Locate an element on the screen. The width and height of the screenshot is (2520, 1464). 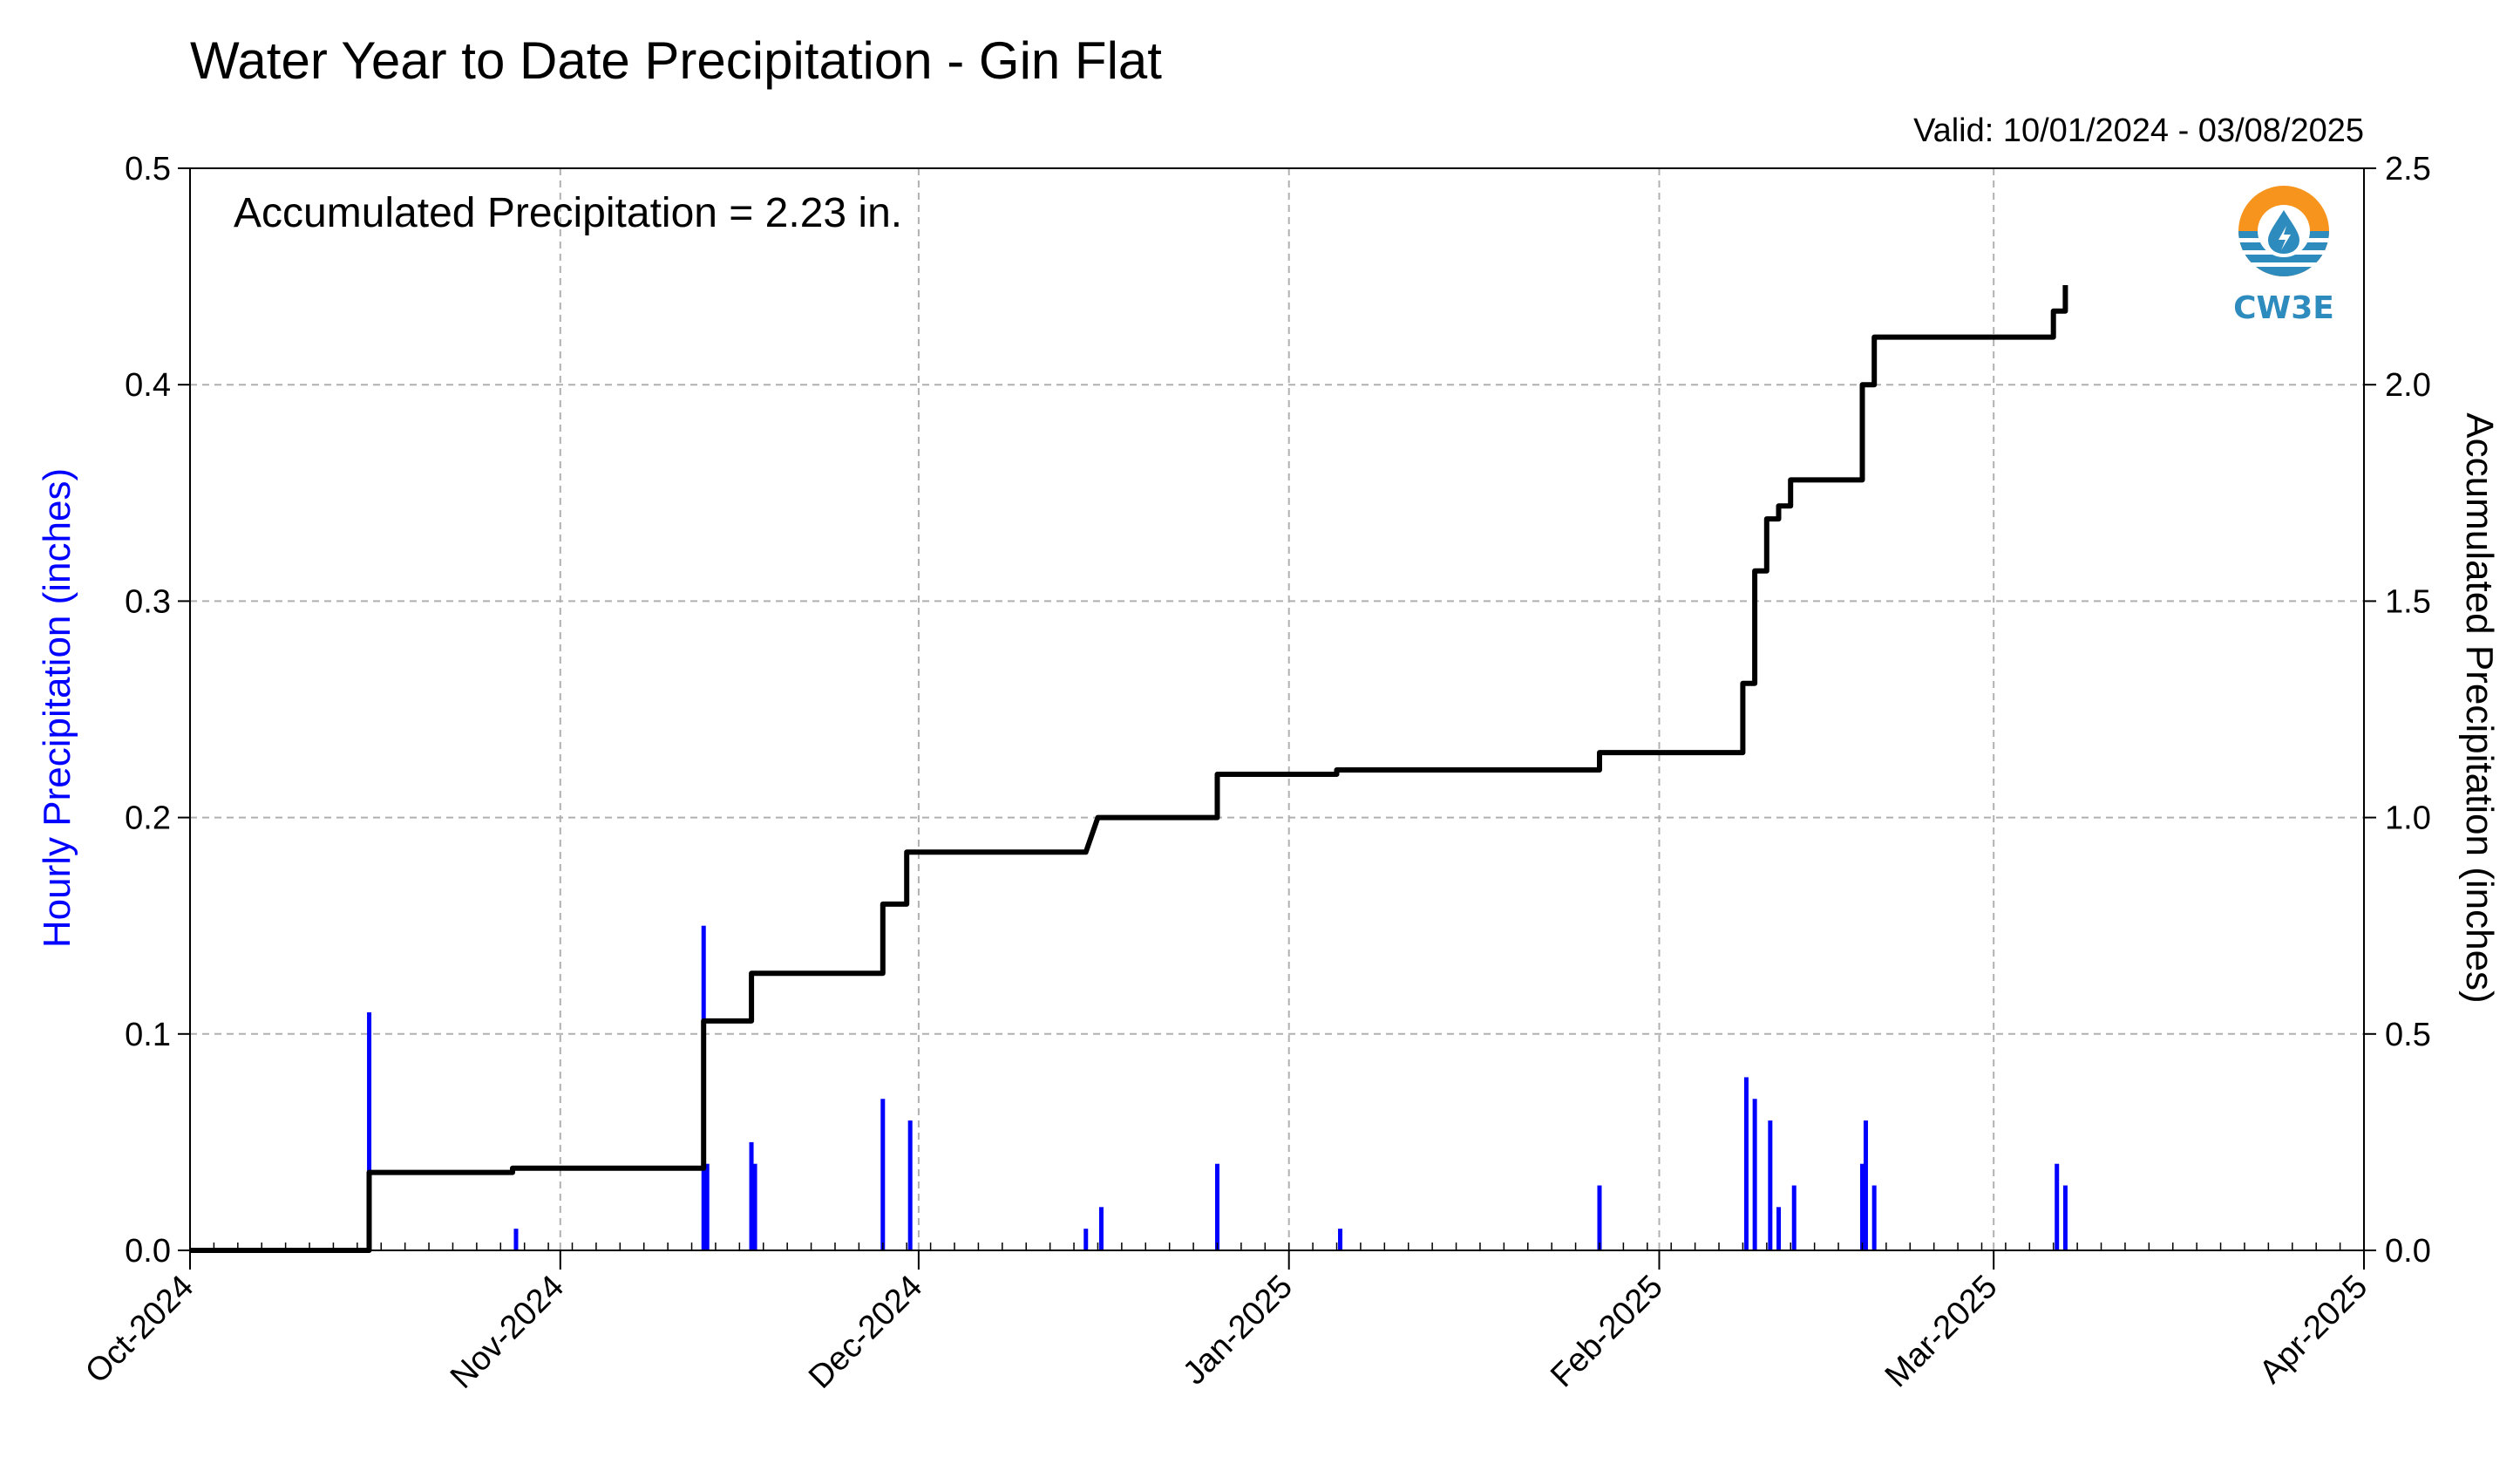
x-tick-label: Mar-2025 is located at coordinates (1941, 1332).